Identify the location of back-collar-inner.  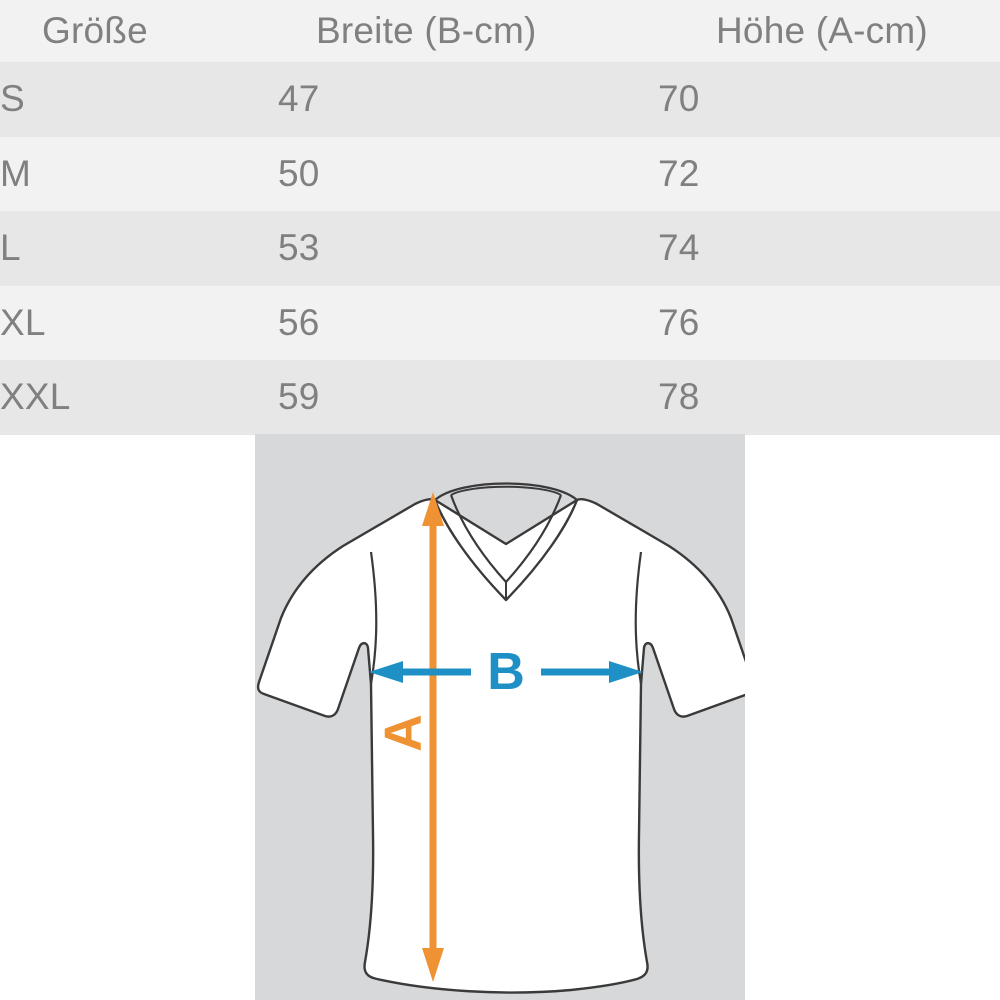
(506, 490).